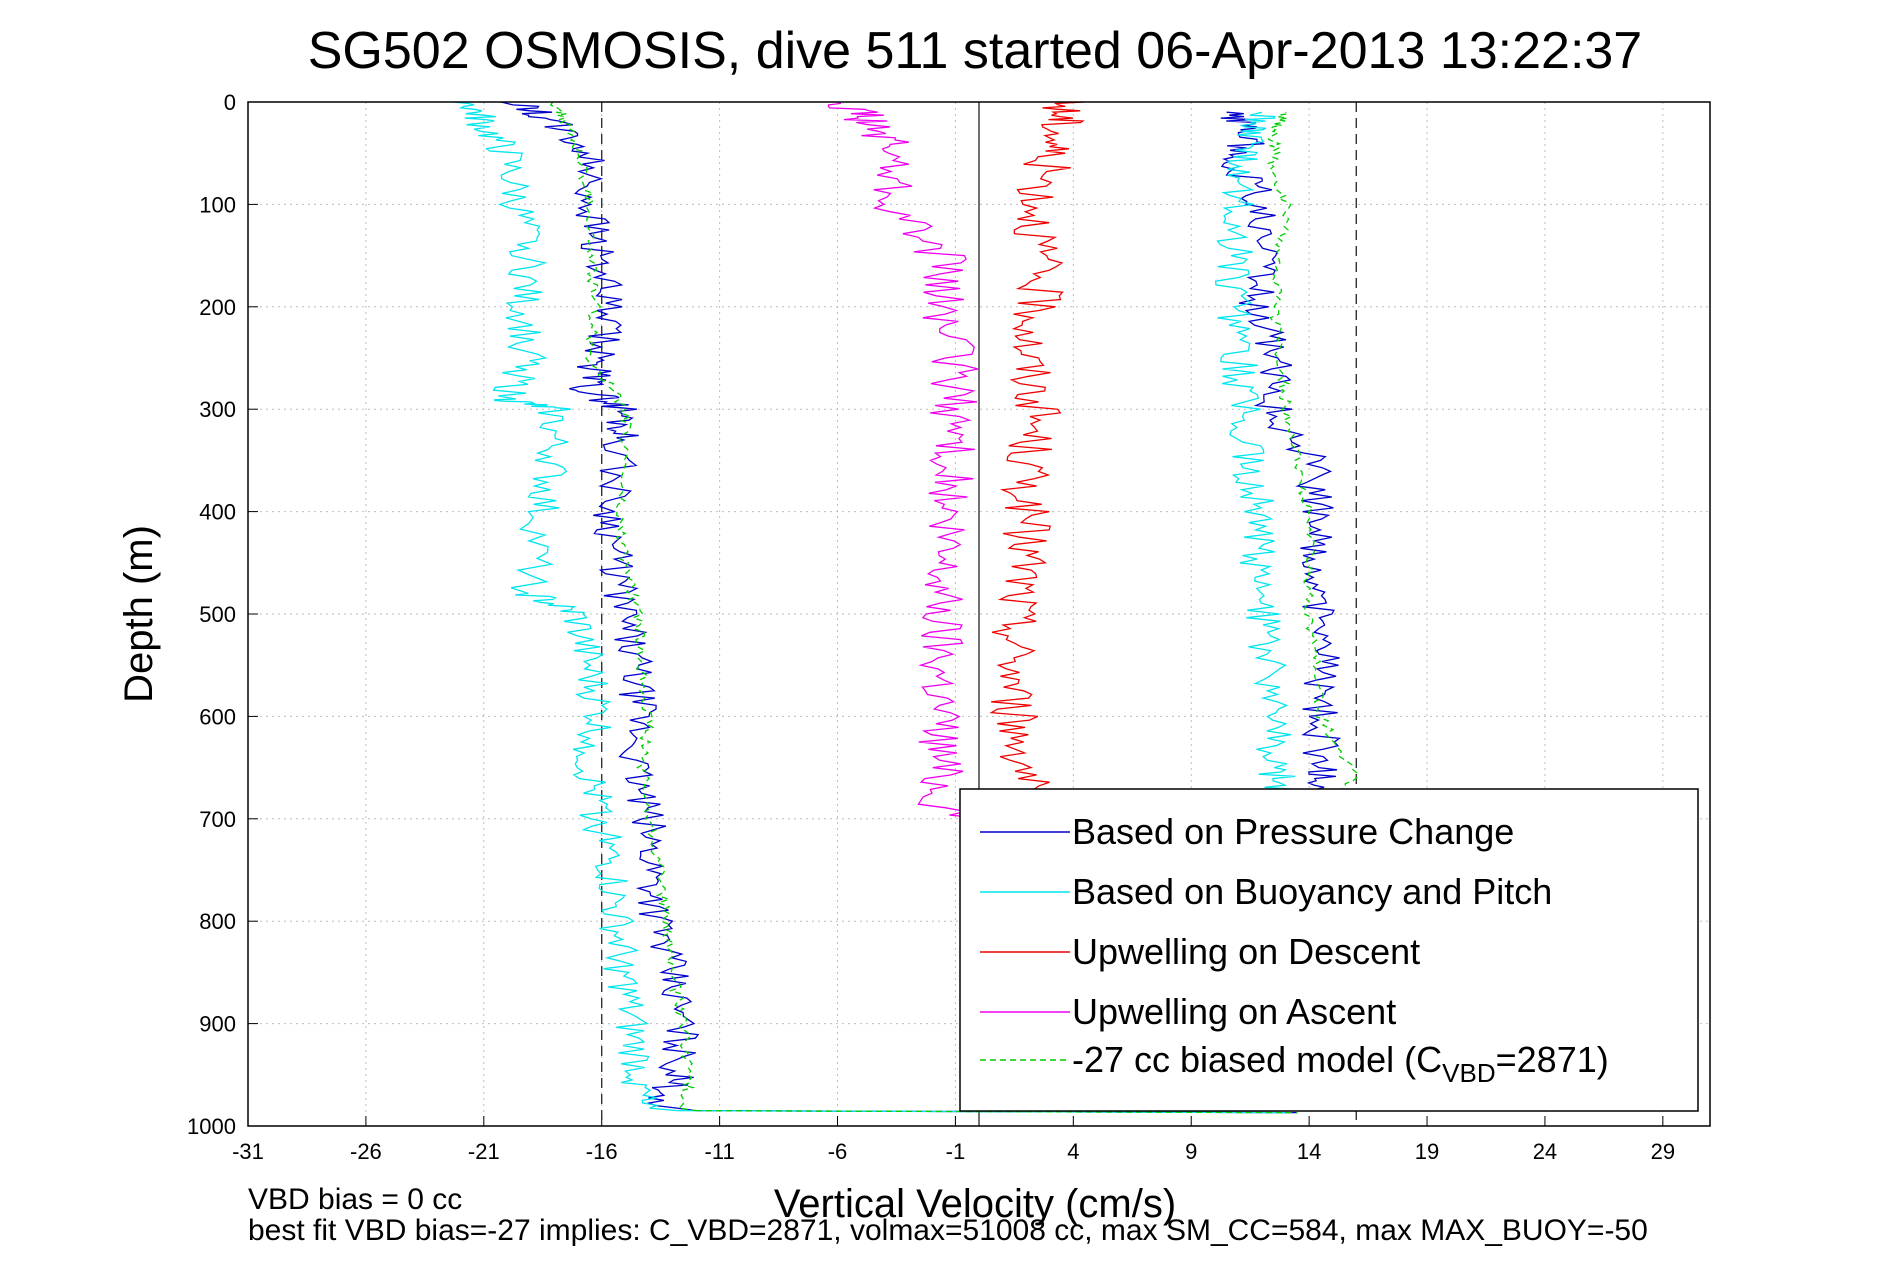 This screenshot has height=1262, width=1891. I want to click on x-tick-label: 9, so click(1191, 1151).